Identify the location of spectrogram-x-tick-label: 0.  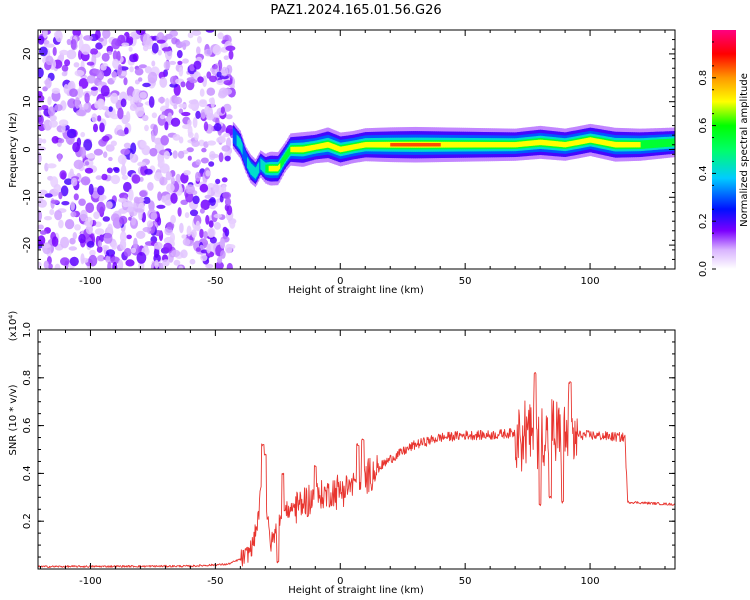
(340, 281).